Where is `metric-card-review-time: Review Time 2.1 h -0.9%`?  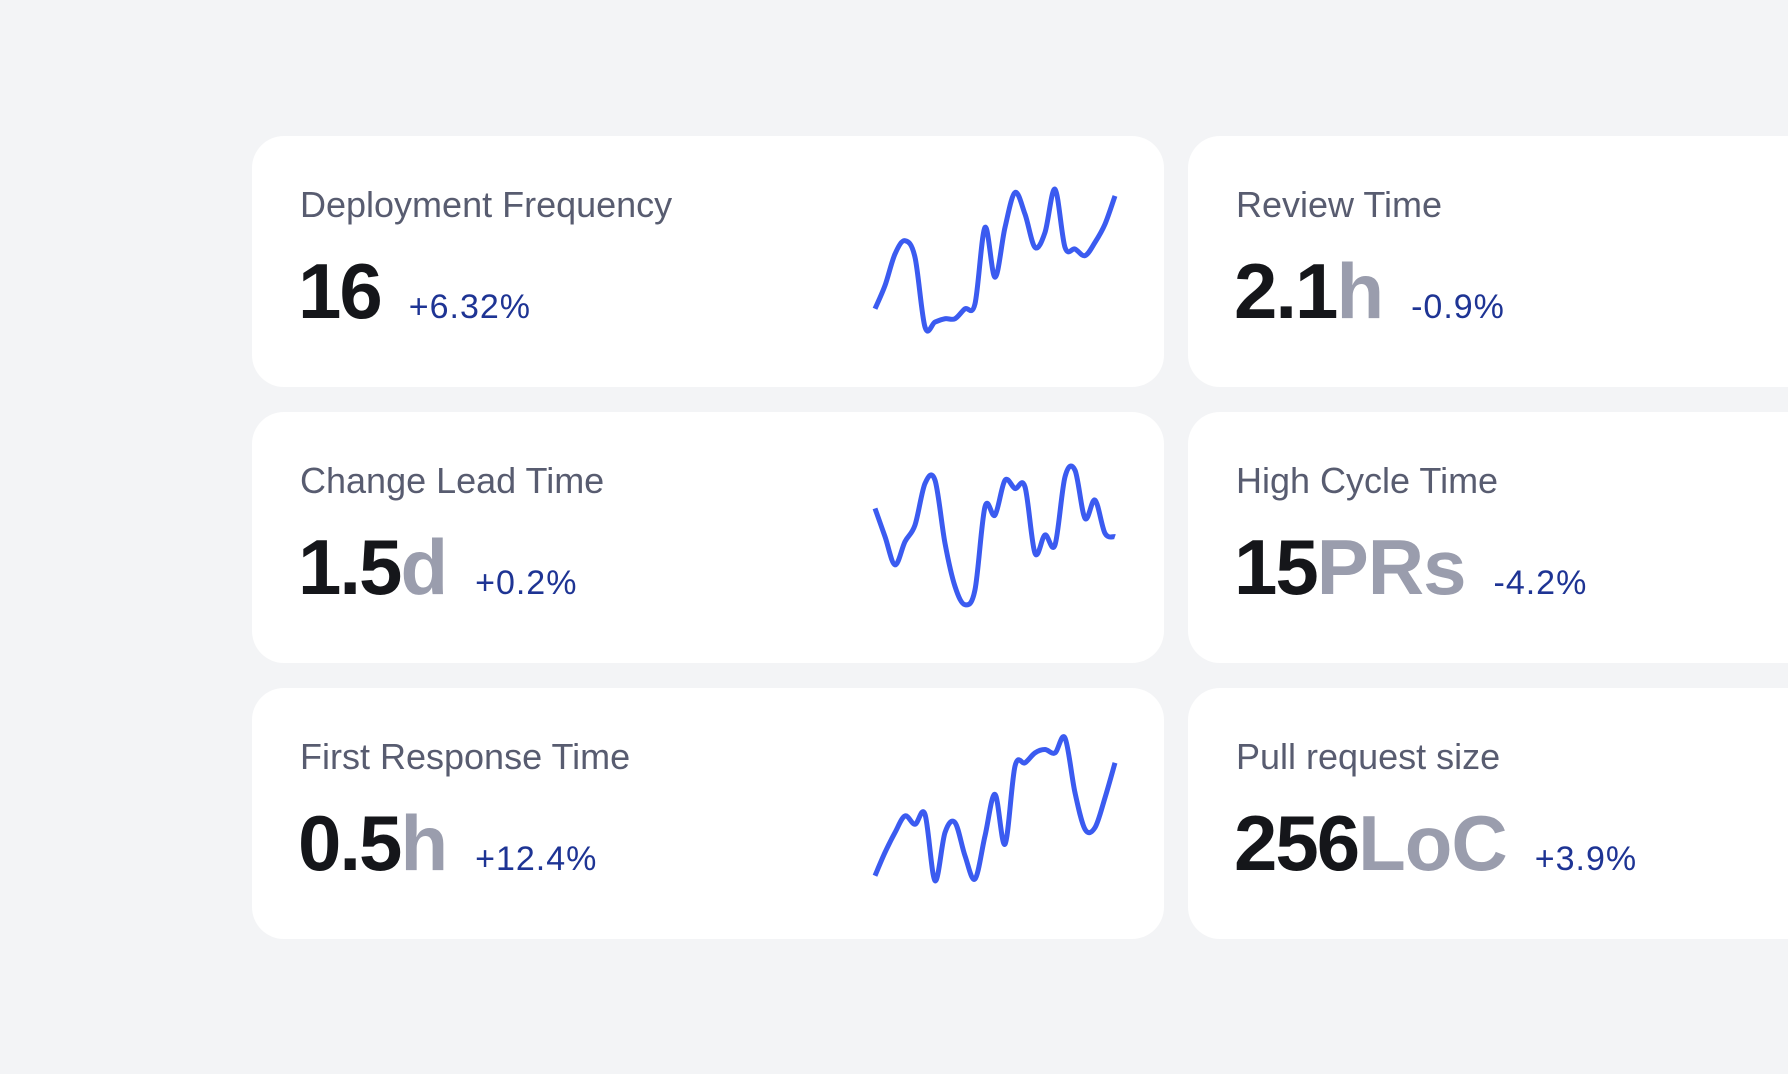 metric-card-review-time: Review Time 2.1 h -0.9% is located at coordinates (1488, 261).